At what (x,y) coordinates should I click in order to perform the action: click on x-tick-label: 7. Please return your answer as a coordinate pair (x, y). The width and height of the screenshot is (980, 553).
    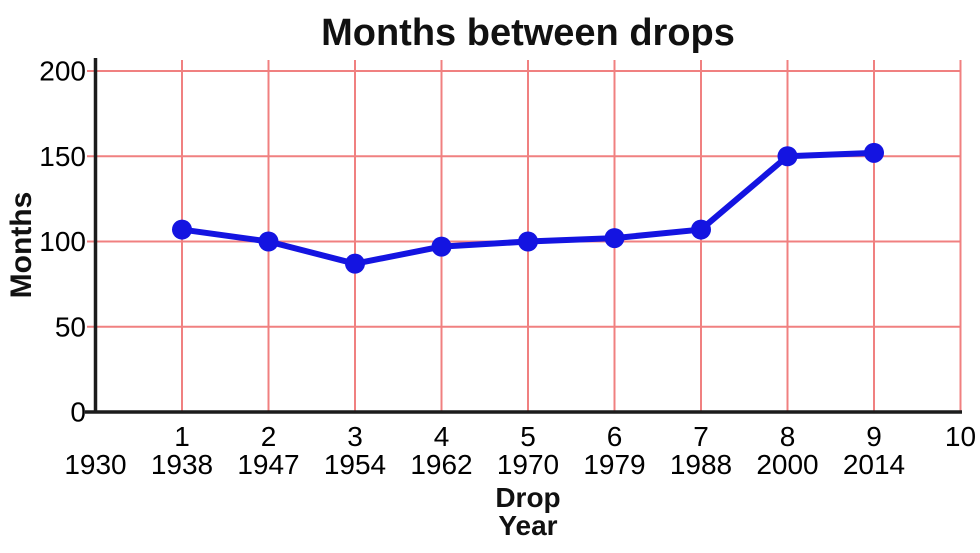
    Looking at the image, I should click on (701, 436).